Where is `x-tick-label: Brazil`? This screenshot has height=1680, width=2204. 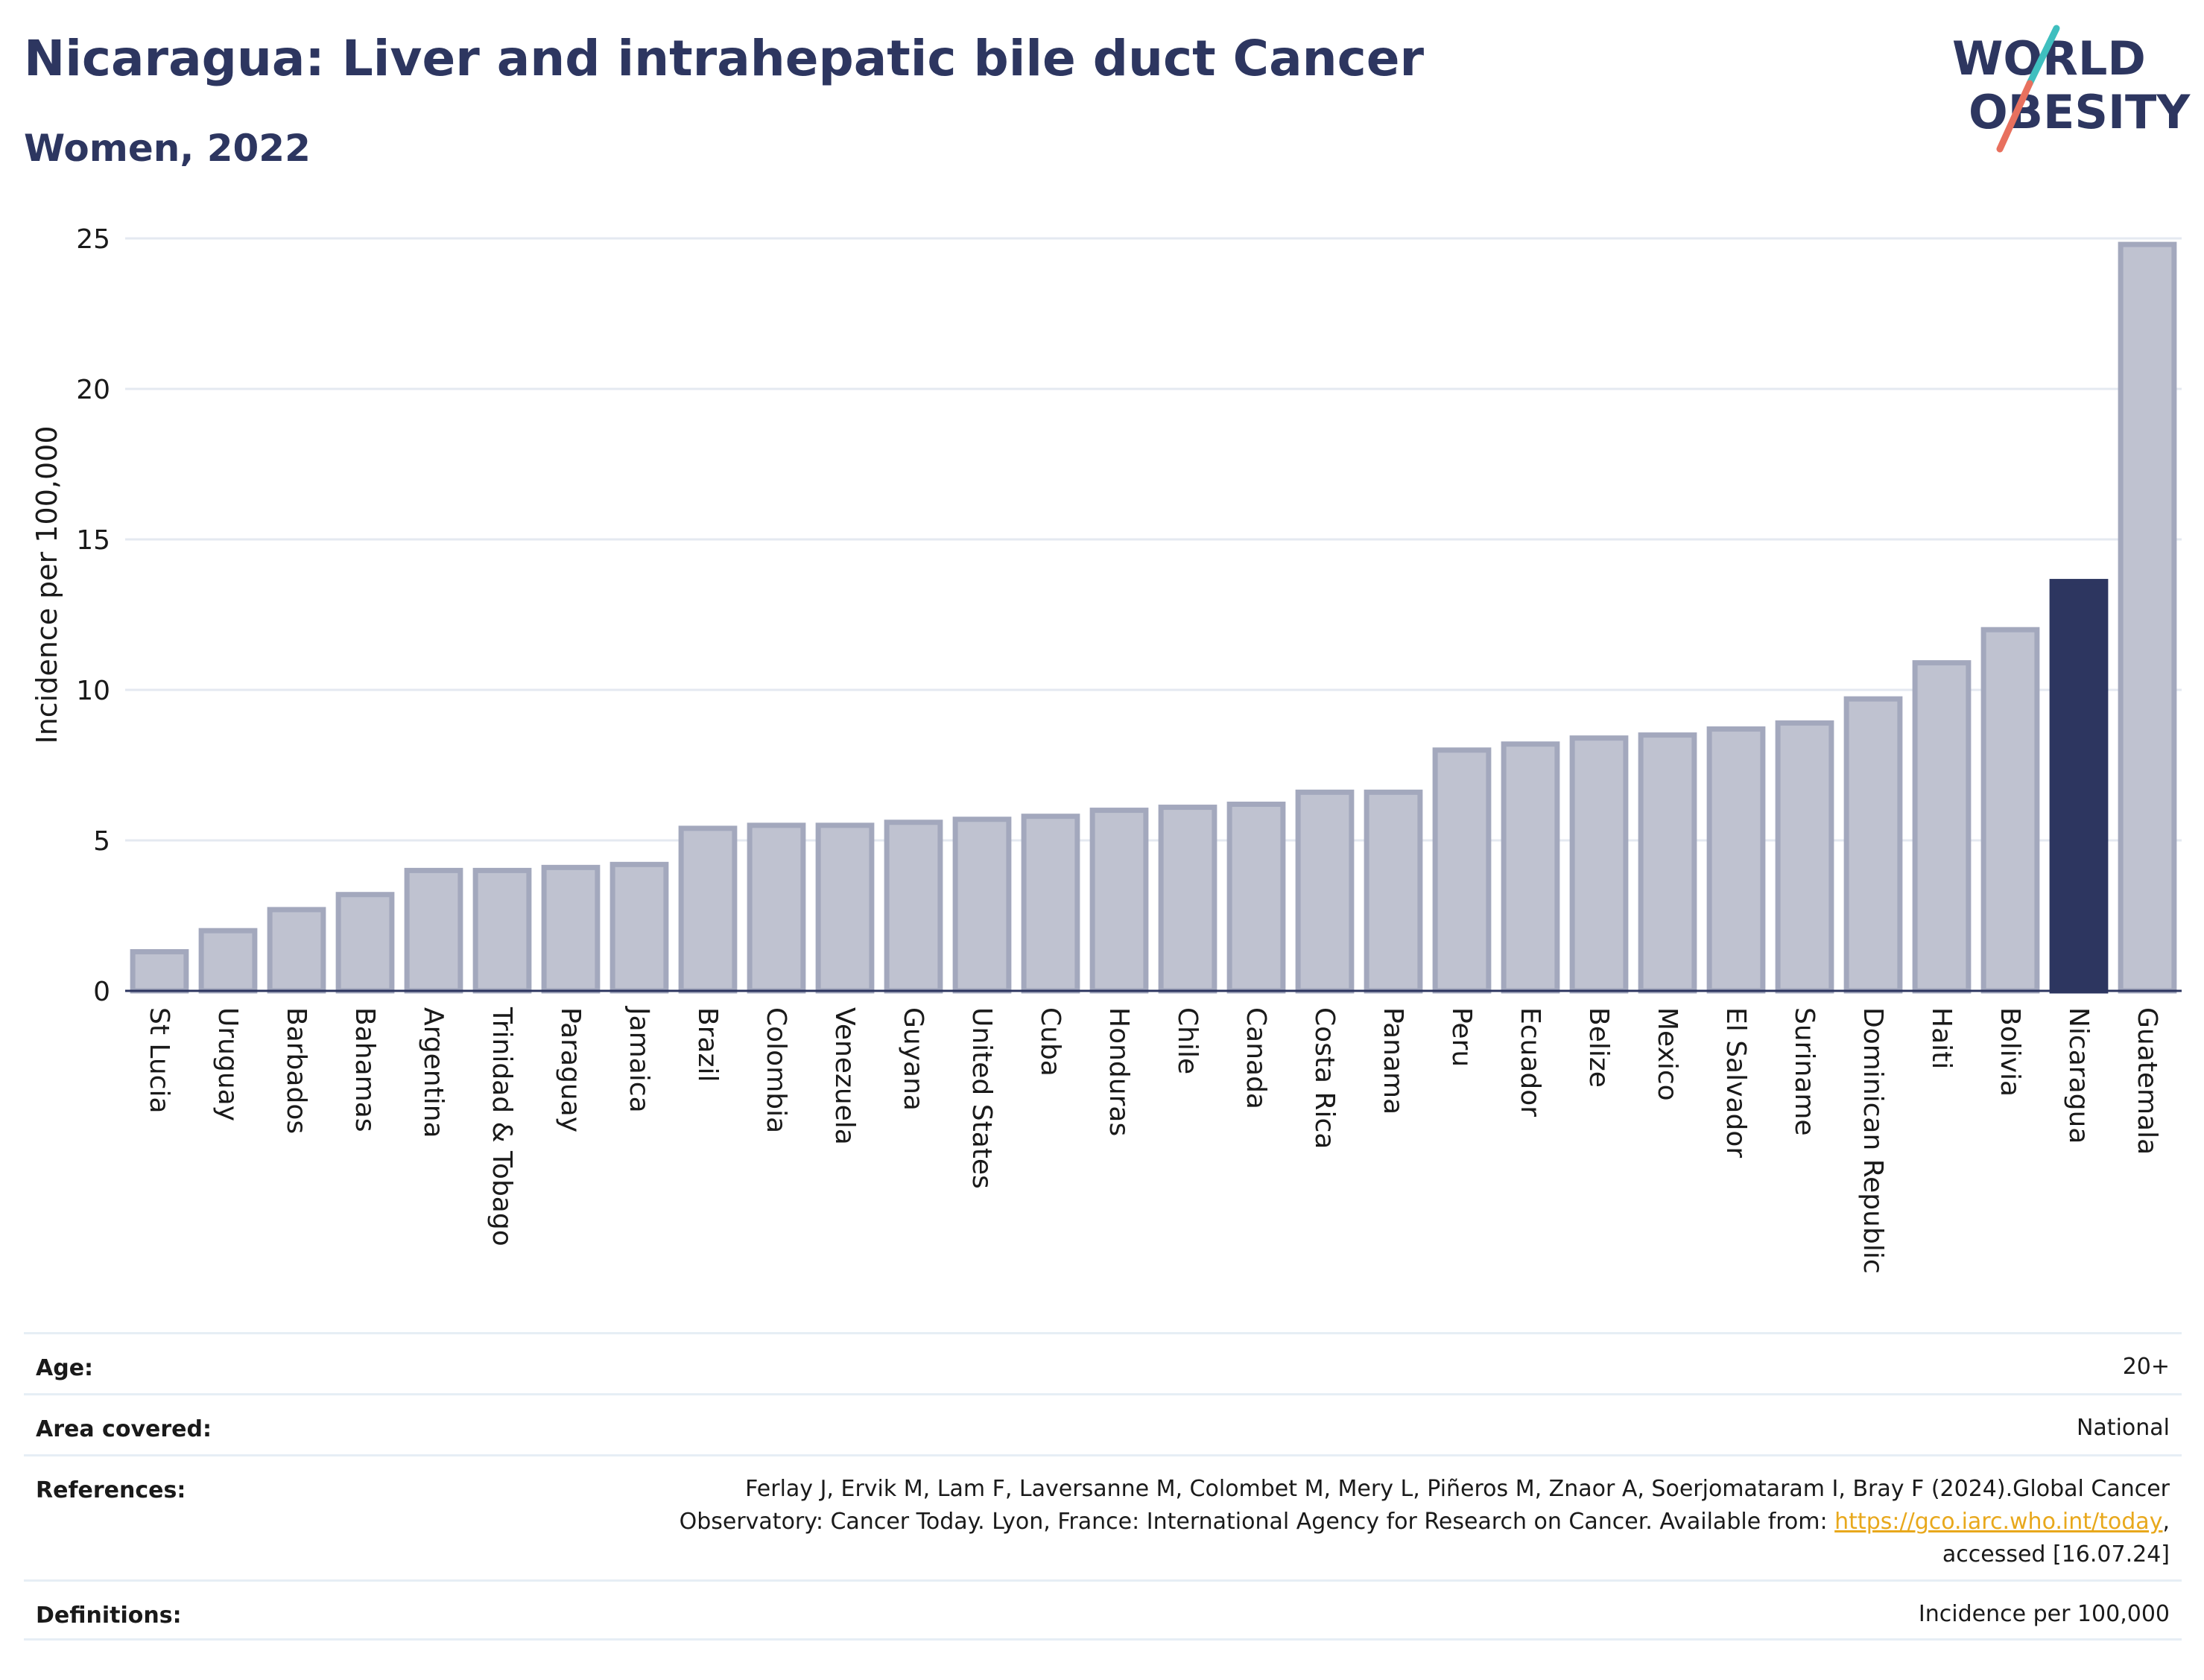
x-tick-label: Brazil is located at coordinates (707, 1044).